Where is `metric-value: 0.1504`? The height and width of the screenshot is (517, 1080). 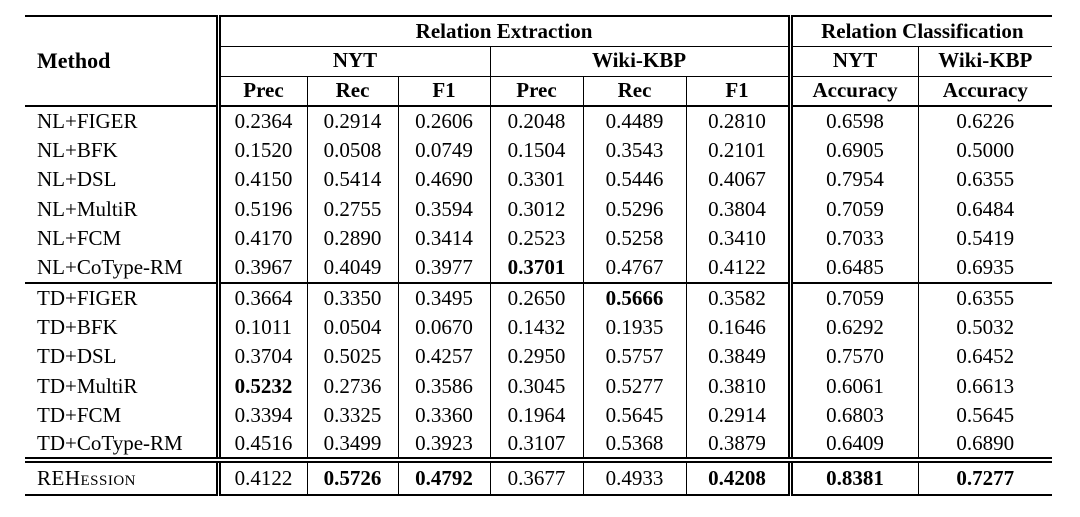
metric-value: 0.1504 is located at coordinates (537, 150).